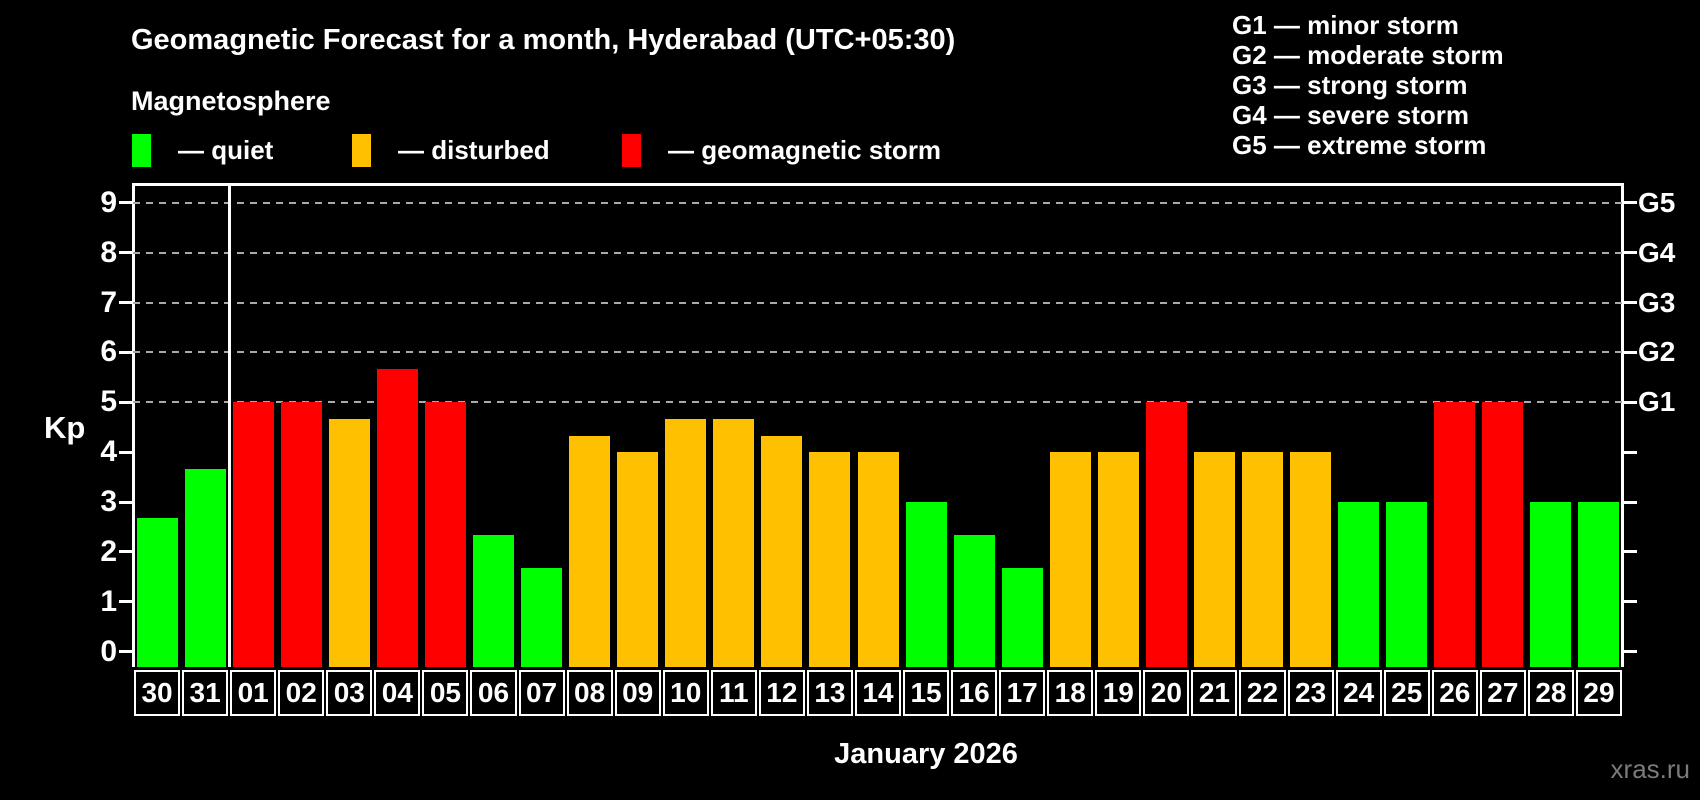  I want to click on y-tick-label: 9, so click(108, 202).